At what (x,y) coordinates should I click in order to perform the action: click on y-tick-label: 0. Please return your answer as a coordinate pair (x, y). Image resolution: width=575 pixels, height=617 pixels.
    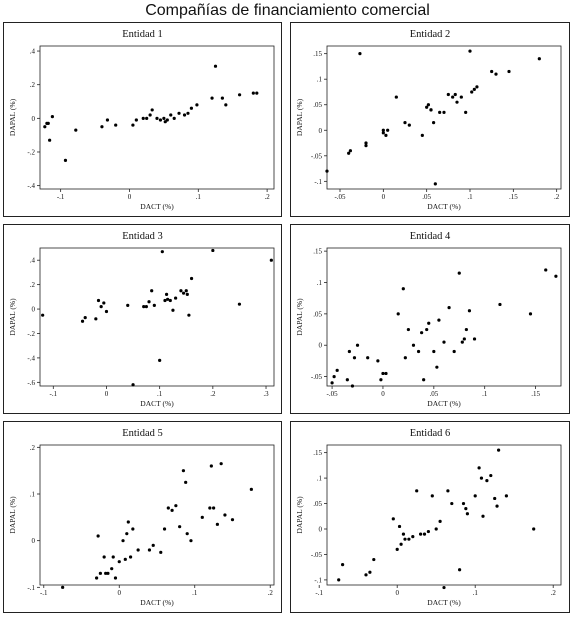
    Looking at the image, I should click on (34, 310).